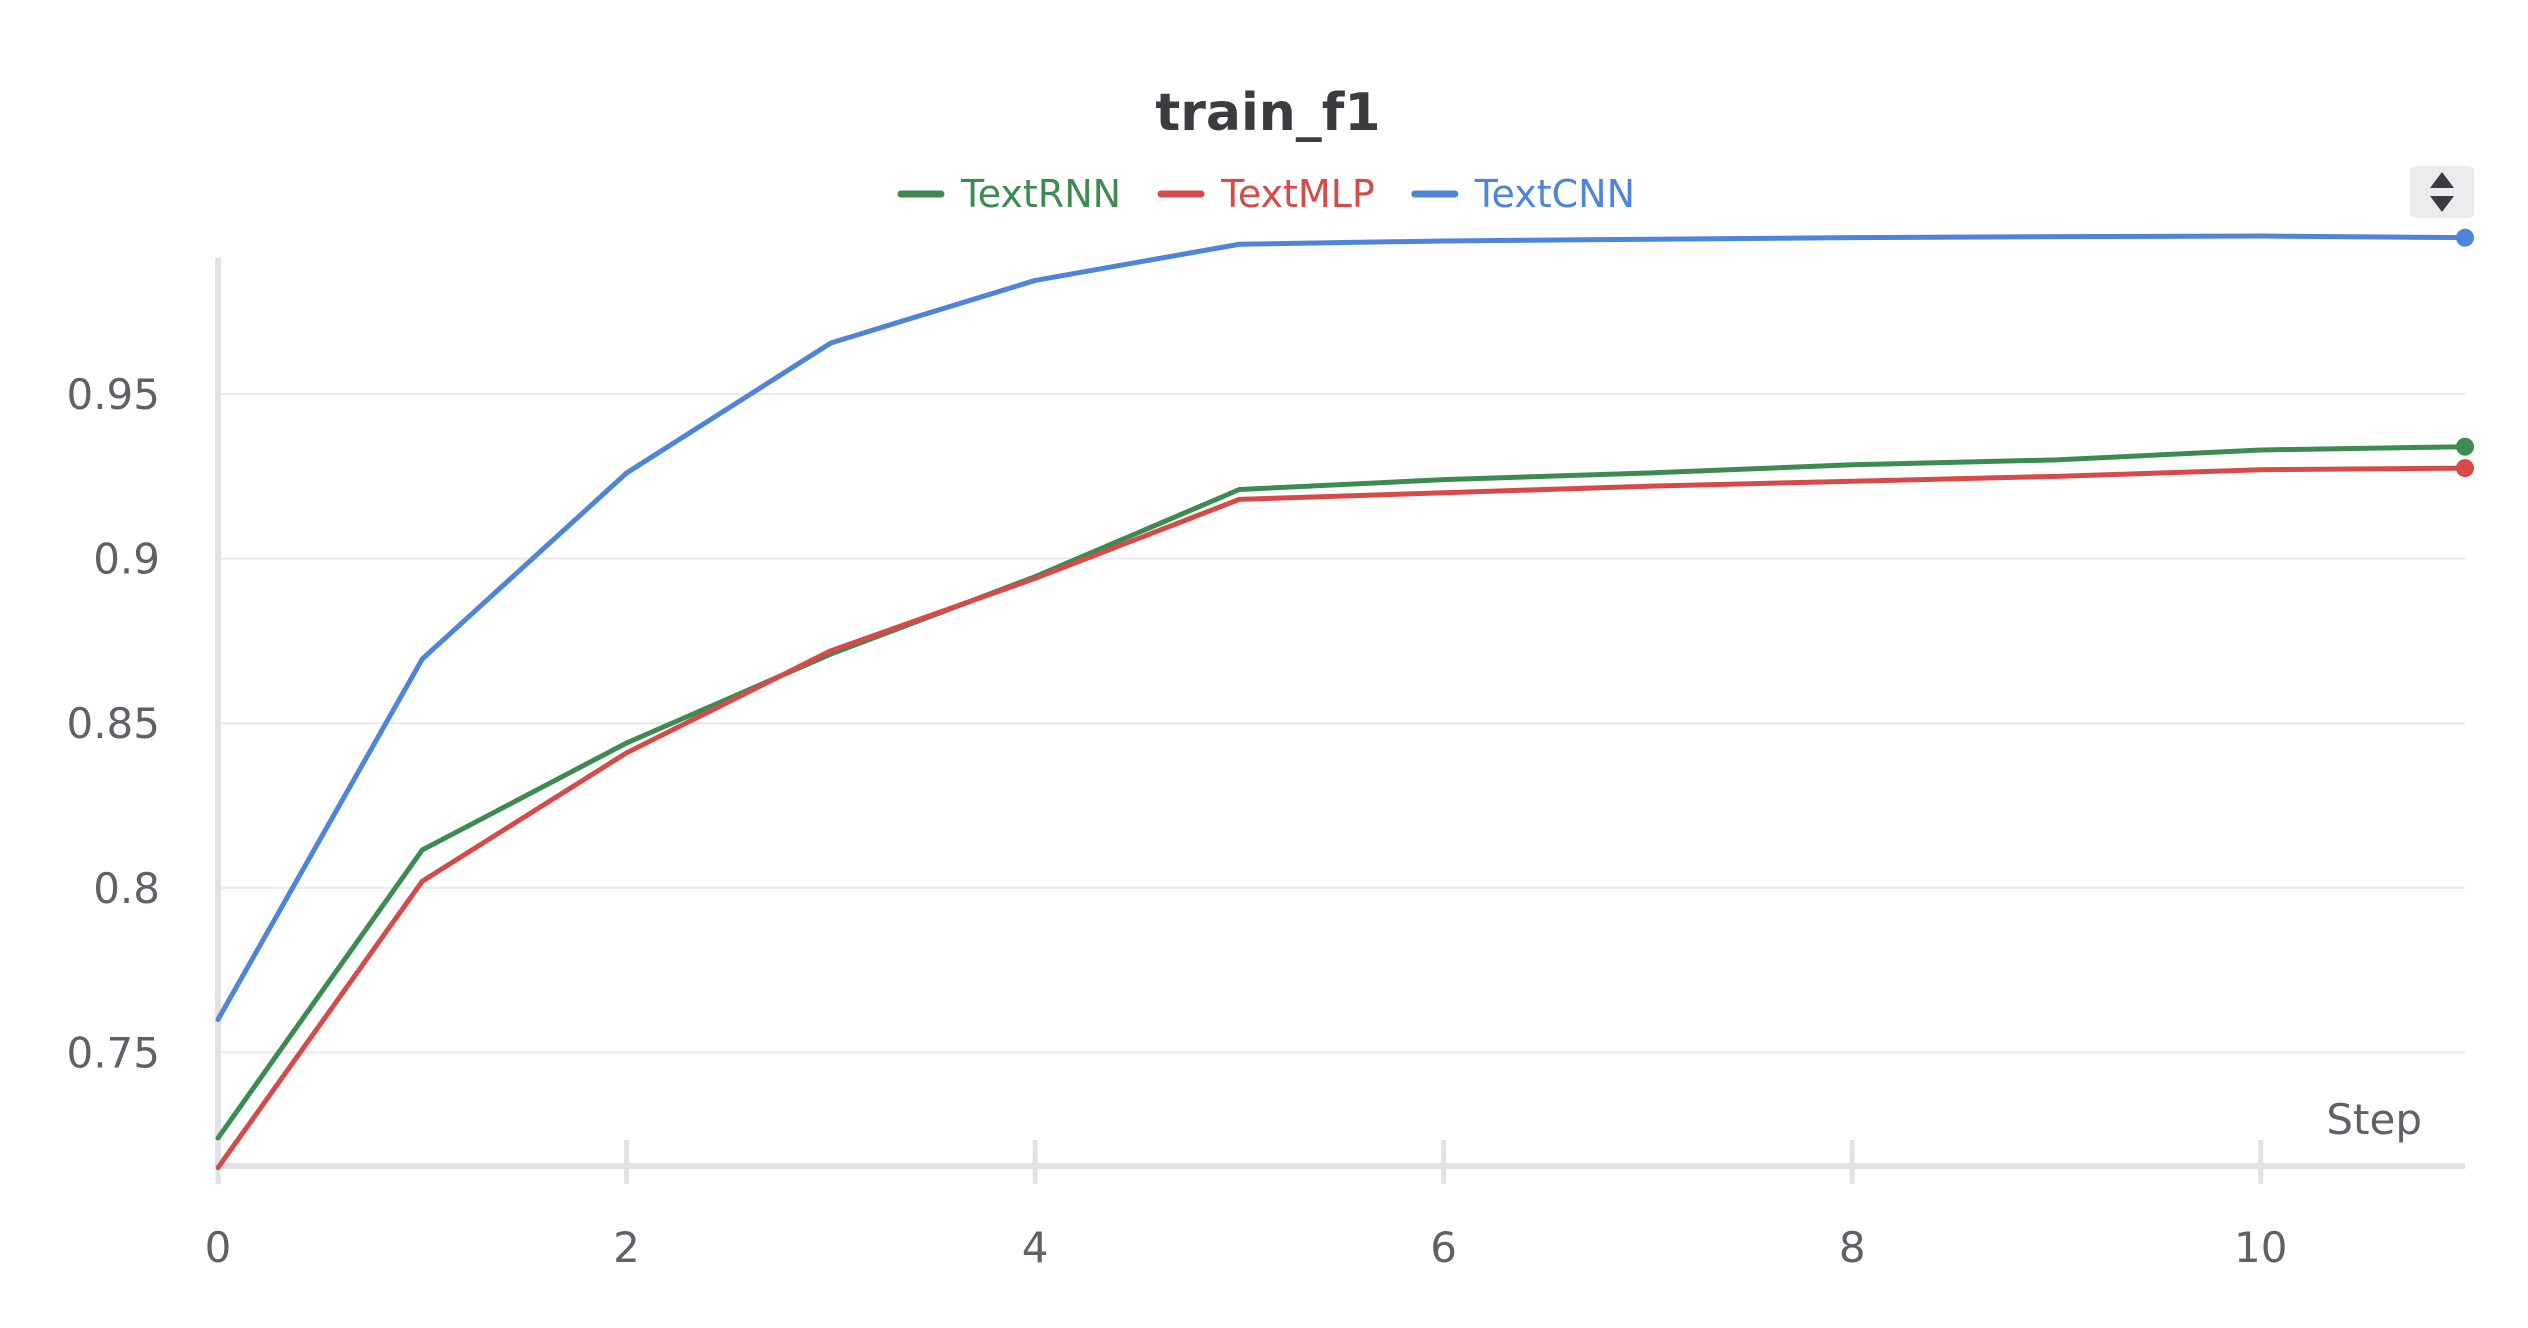  Describe the element at coordinates (1040, 194) in the screenshot. I see `legend-label-textrnn: TextRNN` at that location.